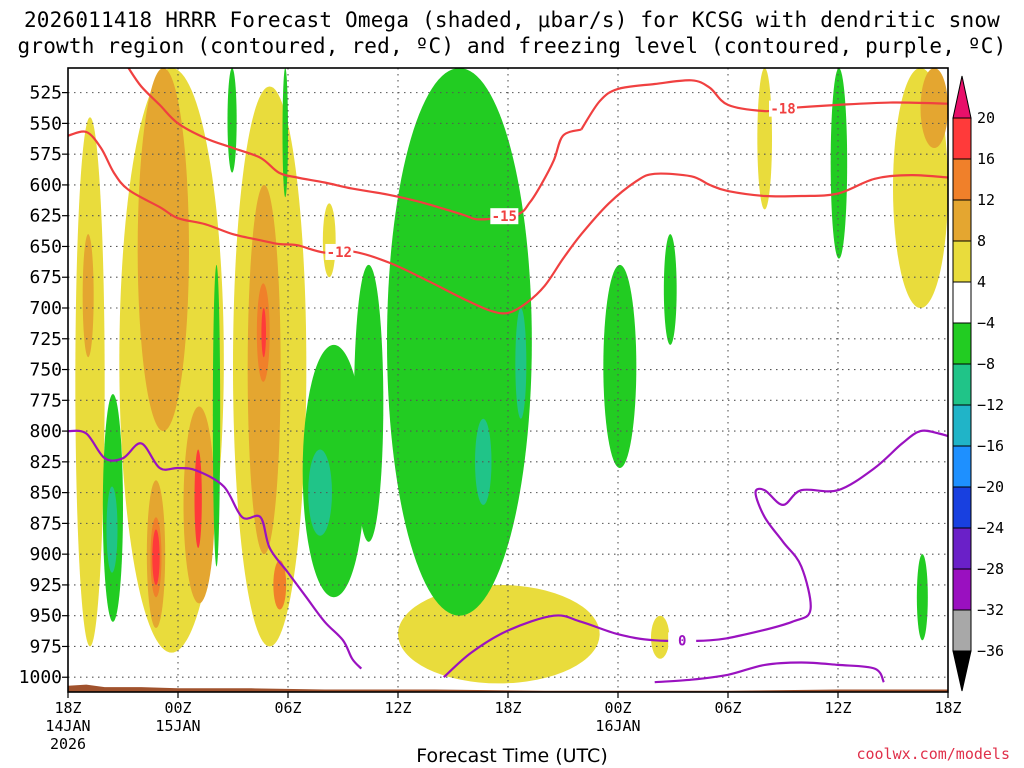  I want to click on y-tick-label-15: 900, so click(45, 554).